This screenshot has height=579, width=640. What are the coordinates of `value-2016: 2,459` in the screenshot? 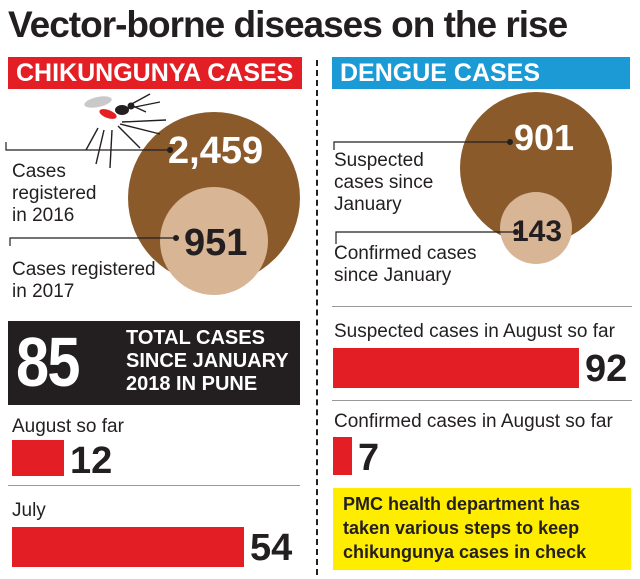 It's located at (216, 151).